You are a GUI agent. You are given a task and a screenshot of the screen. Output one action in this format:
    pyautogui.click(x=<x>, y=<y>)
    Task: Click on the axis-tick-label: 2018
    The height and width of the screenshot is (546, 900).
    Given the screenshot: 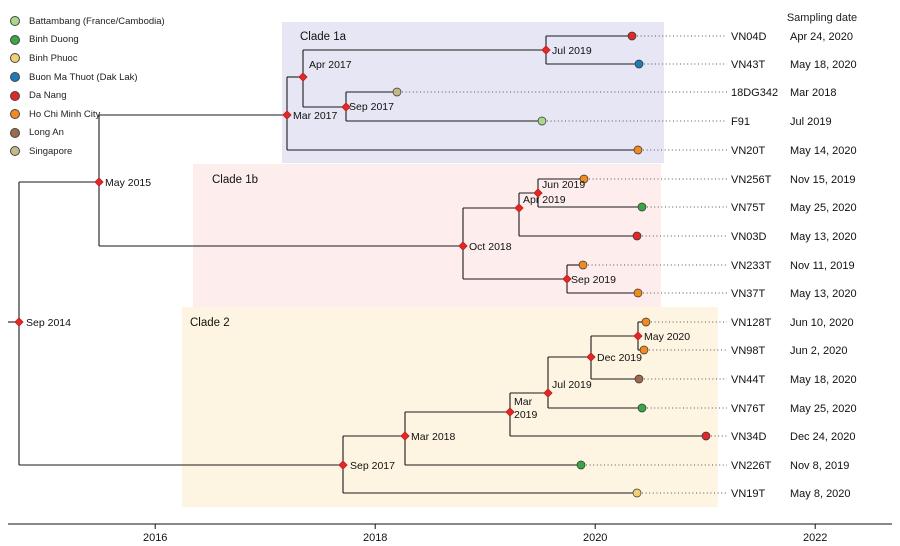 What is the action you would take?
    pyautogui.click(x=375, y=538)
    